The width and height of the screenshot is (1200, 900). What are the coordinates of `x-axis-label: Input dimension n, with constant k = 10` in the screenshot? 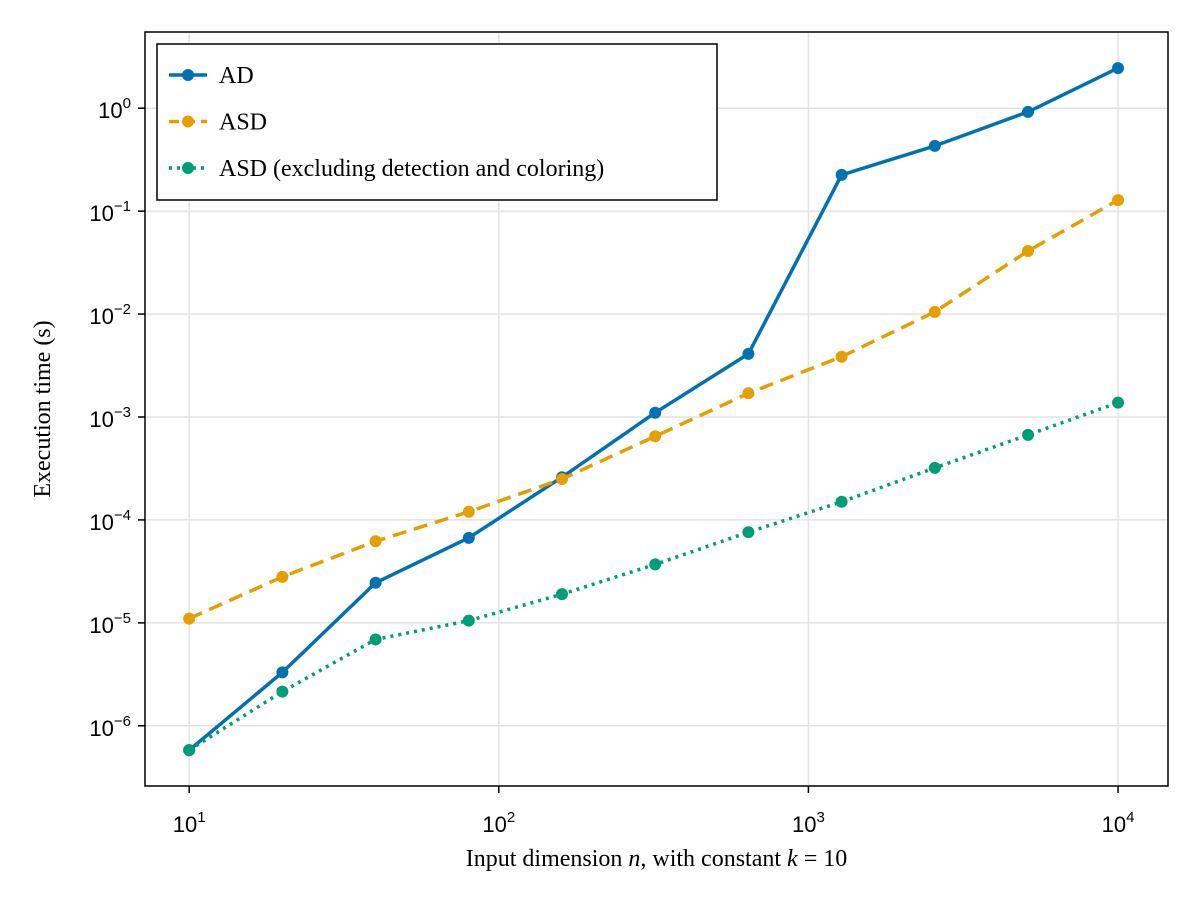 It's located at (657, 859).